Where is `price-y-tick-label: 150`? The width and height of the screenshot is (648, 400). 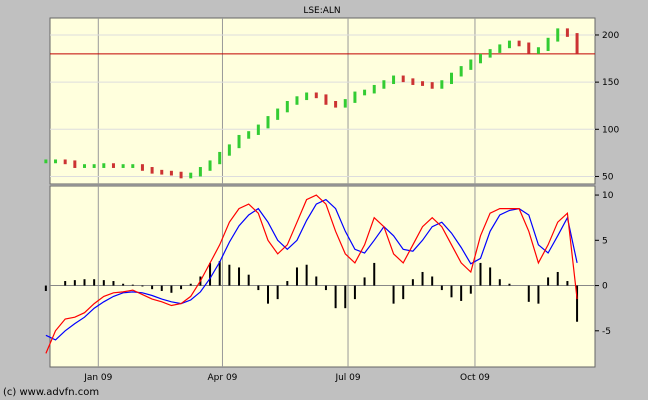
price-y-tick-label: 150 is located at coordinates (610, 83).